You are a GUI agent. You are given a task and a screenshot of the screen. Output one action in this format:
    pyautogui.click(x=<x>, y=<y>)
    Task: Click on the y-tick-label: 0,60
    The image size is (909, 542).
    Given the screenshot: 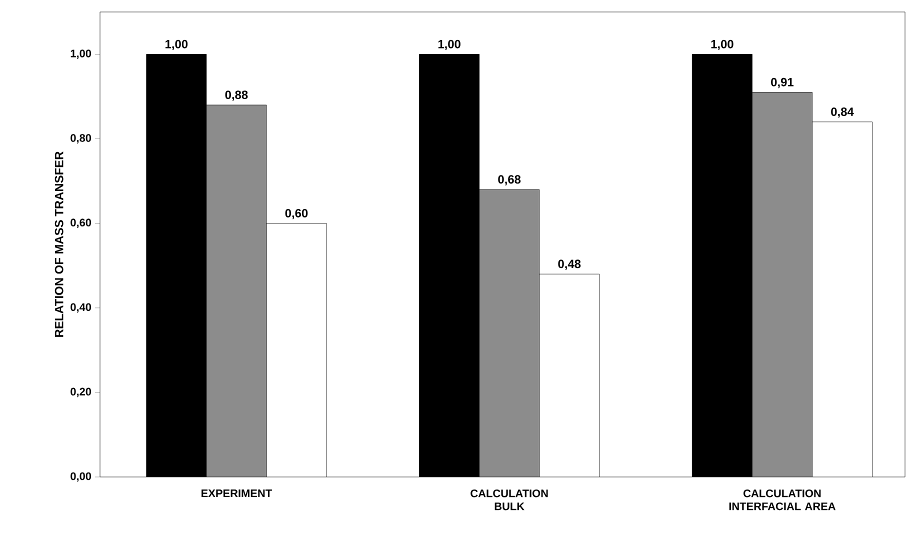 What is the action you would take?
    pyautogui.click(x=81, y=223)
    